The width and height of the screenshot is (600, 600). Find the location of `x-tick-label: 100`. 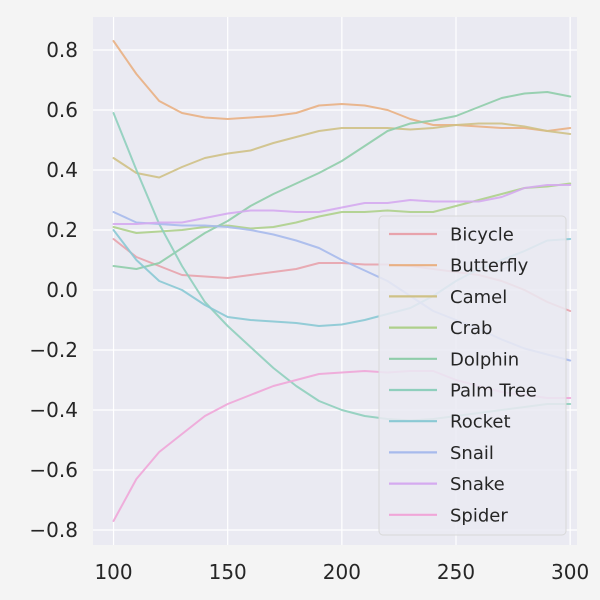

x-tick-label: 100 is located at coordinates (113, 572).